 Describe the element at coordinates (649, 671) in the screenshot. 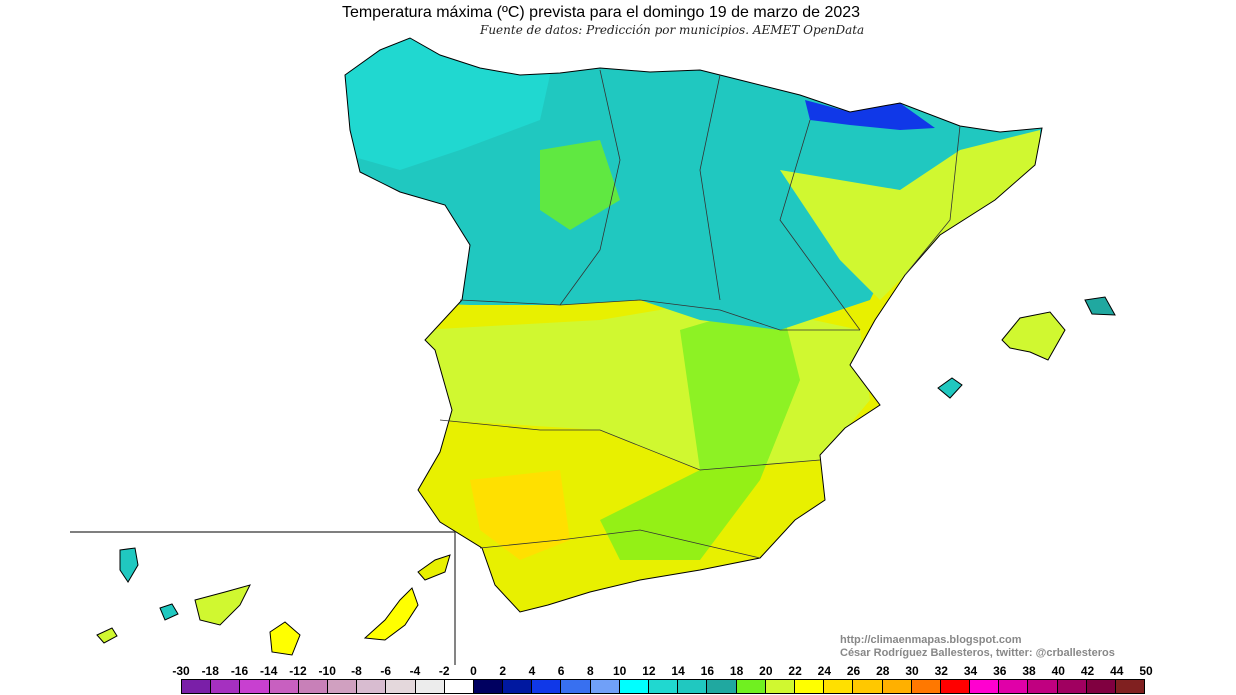

I see `legend-label: 12` at that location.